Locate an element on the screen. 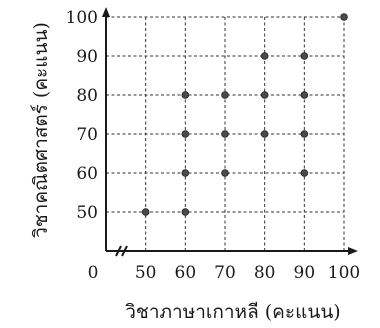  x-axis-arrow is located at coordinates (353, 251).